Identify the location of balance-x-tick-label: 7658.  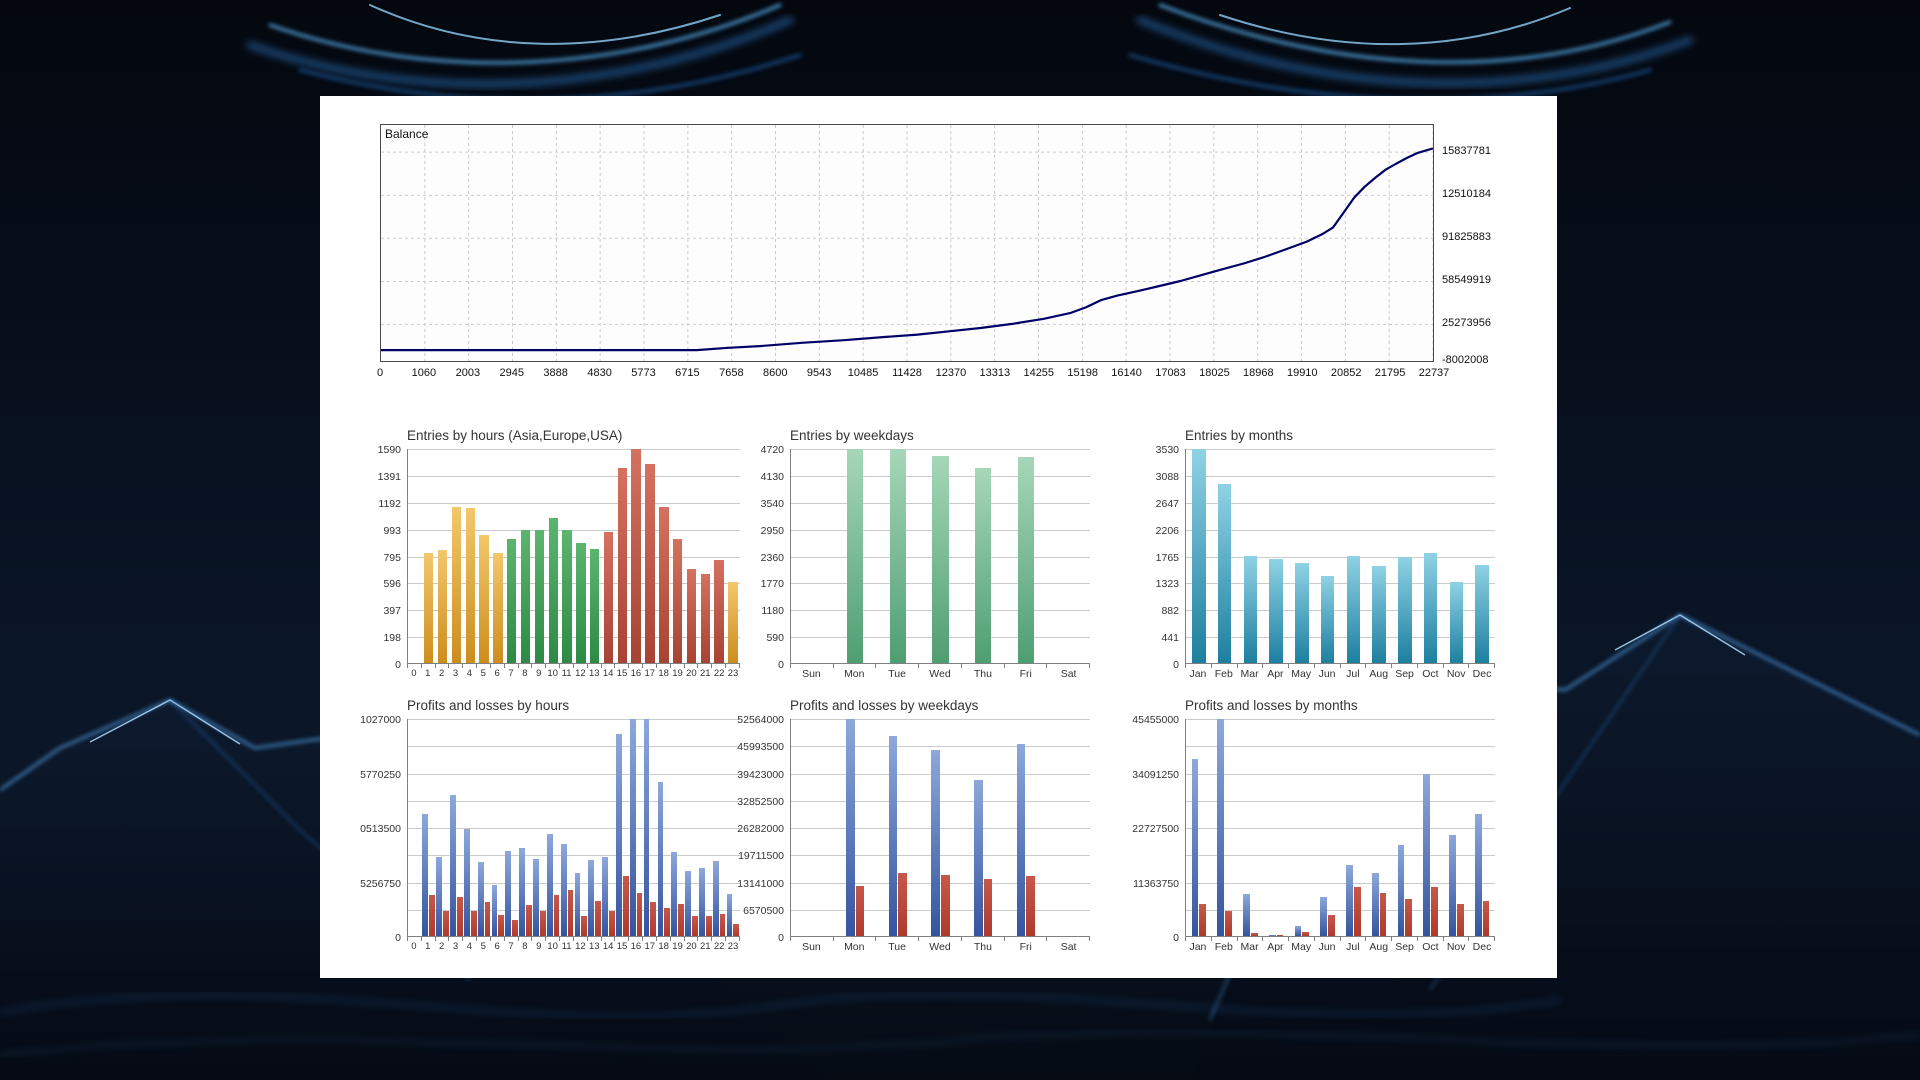
(731, 373).